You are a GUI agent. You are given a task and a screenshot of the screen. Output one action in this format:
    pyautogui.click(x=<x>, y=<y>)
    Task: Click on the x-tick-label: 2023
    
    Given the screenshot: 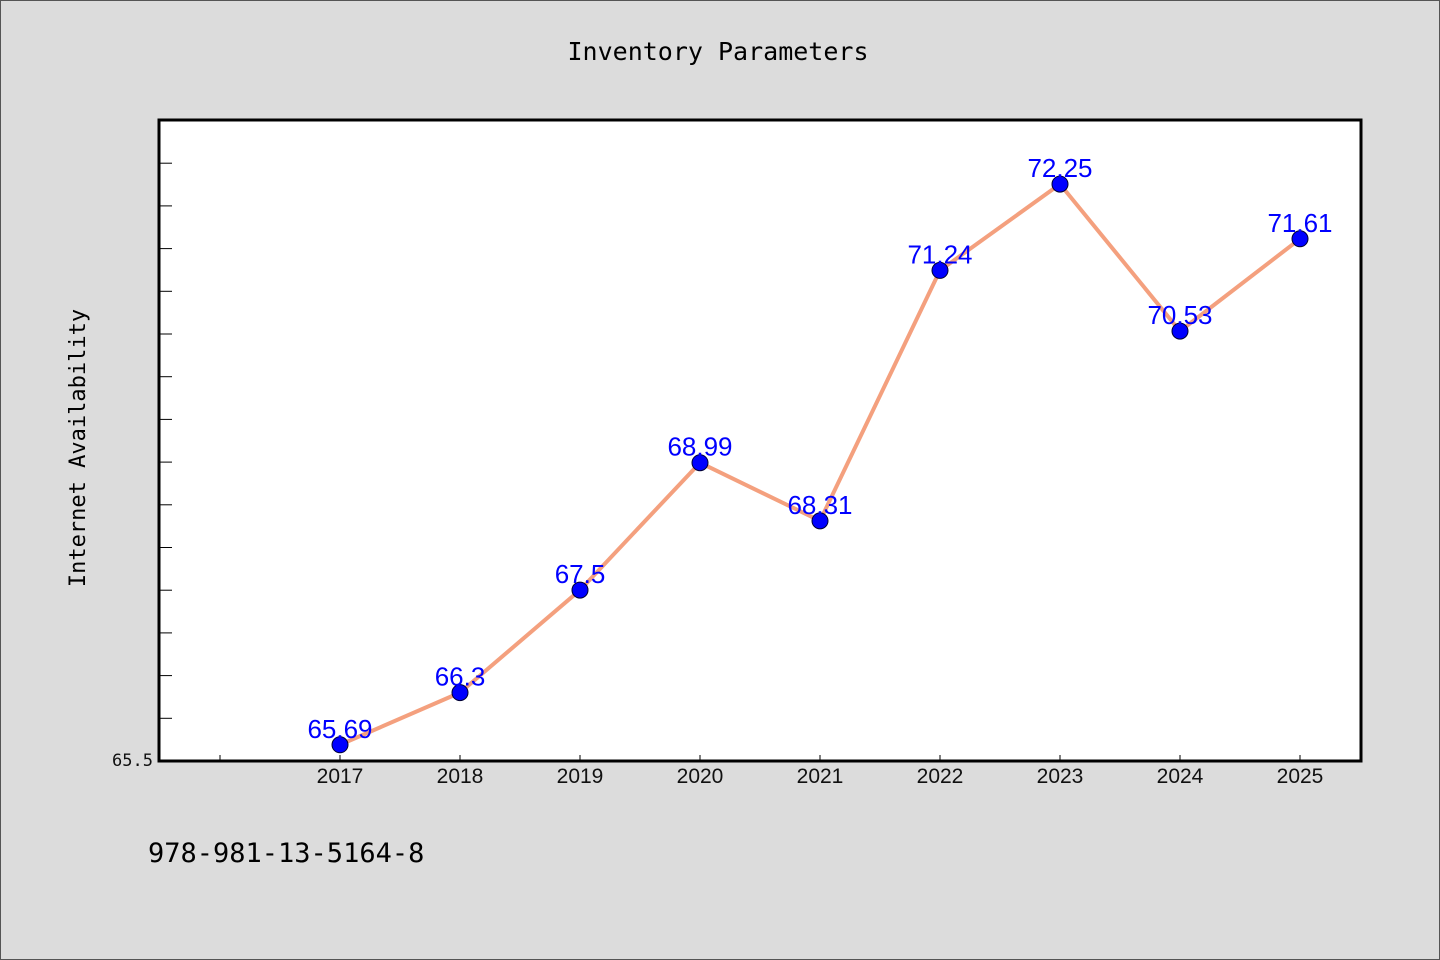 What is the action you would take?
    pyautogui.click(x=1060, y=776)
    